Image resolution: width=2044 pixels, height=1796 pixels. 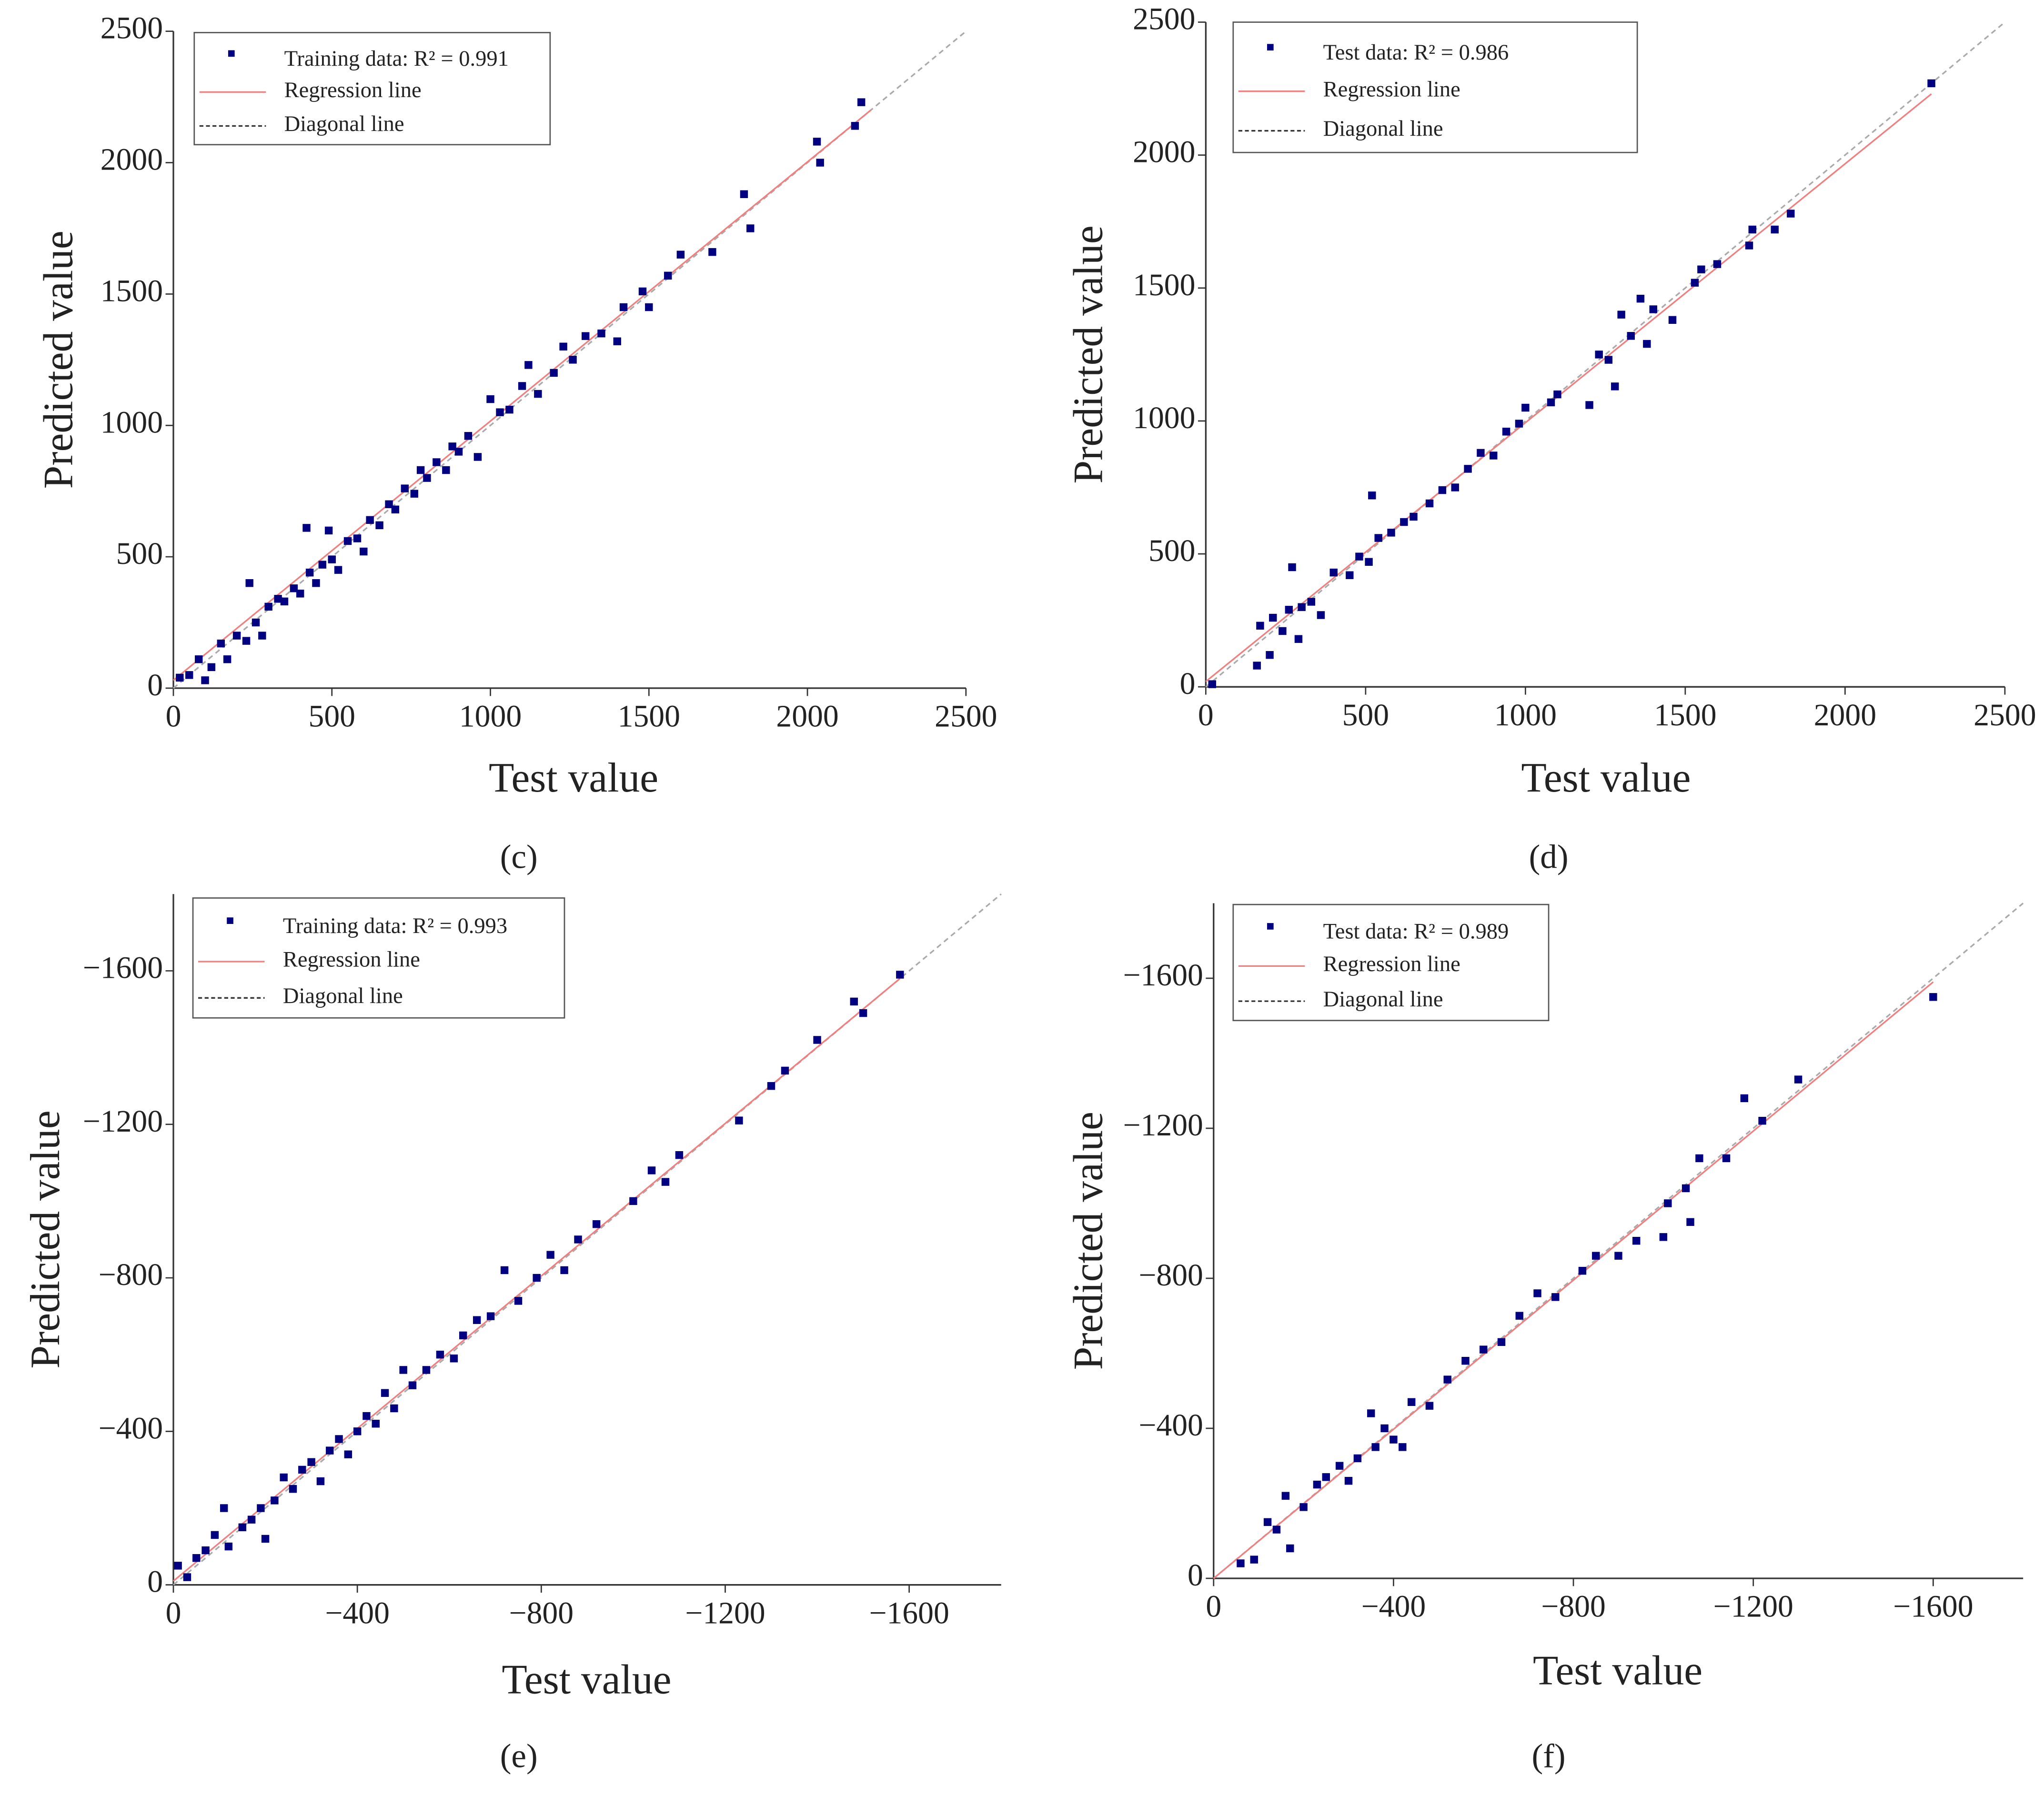 I want to click on y-tick-label: 1500, so click(x=1164, y=285).